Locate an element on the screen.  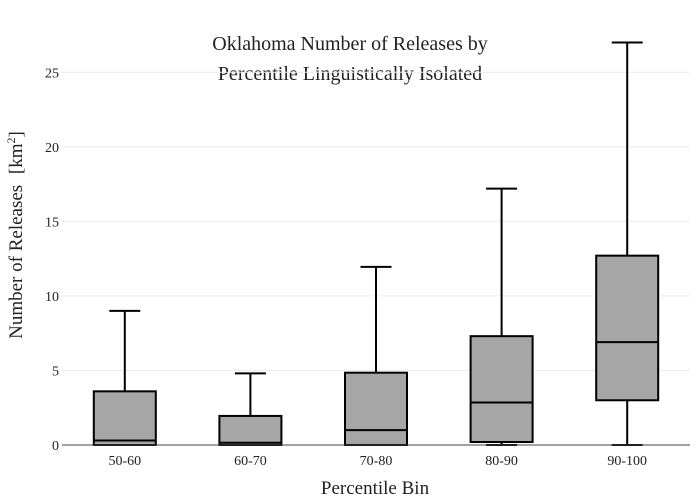
x-tick-label: 70-80 is located at coordinates (376, 461).